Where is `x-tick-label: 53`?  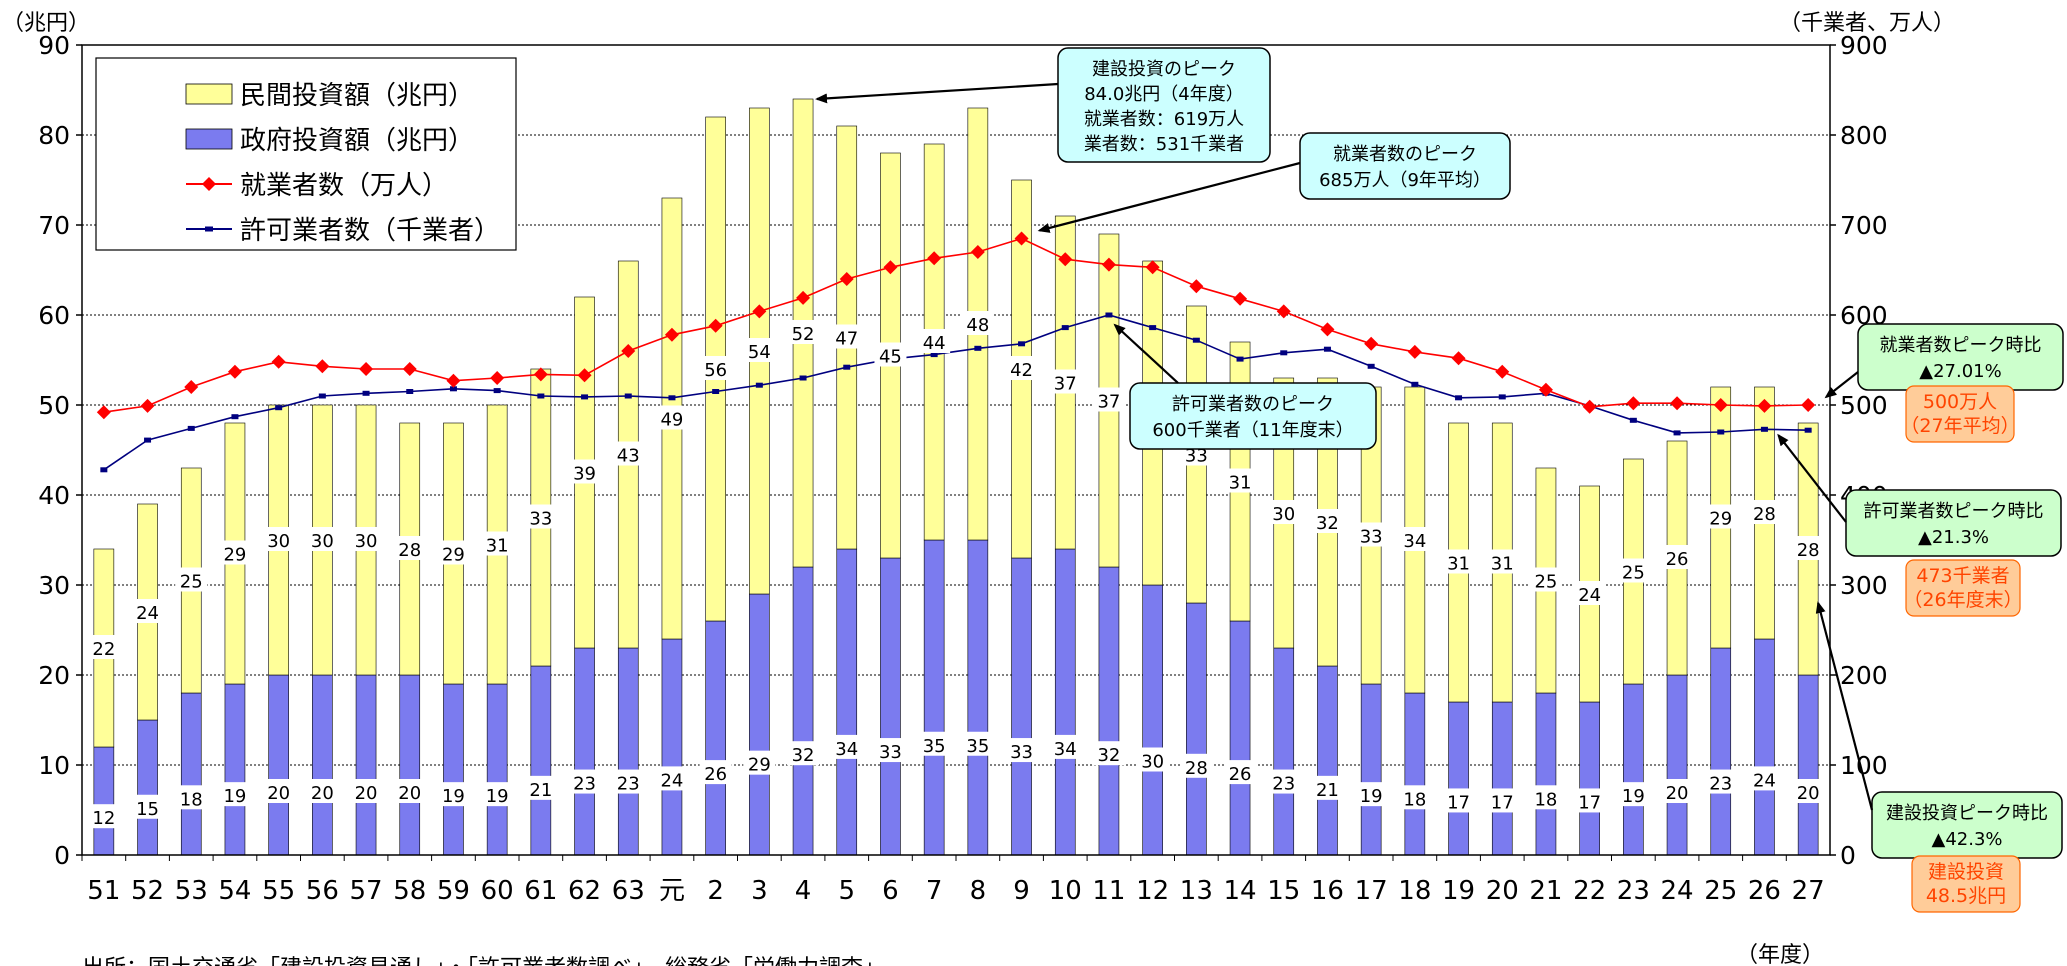 x-tick-label: 53 is located at coordinates (191, 891).